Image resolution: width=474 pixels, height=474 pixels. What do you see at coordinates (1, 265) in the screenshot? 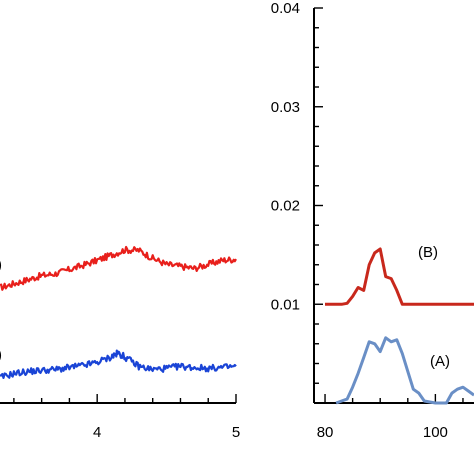
I see `left-series-label-0: )` at bounding box center [1, 265].